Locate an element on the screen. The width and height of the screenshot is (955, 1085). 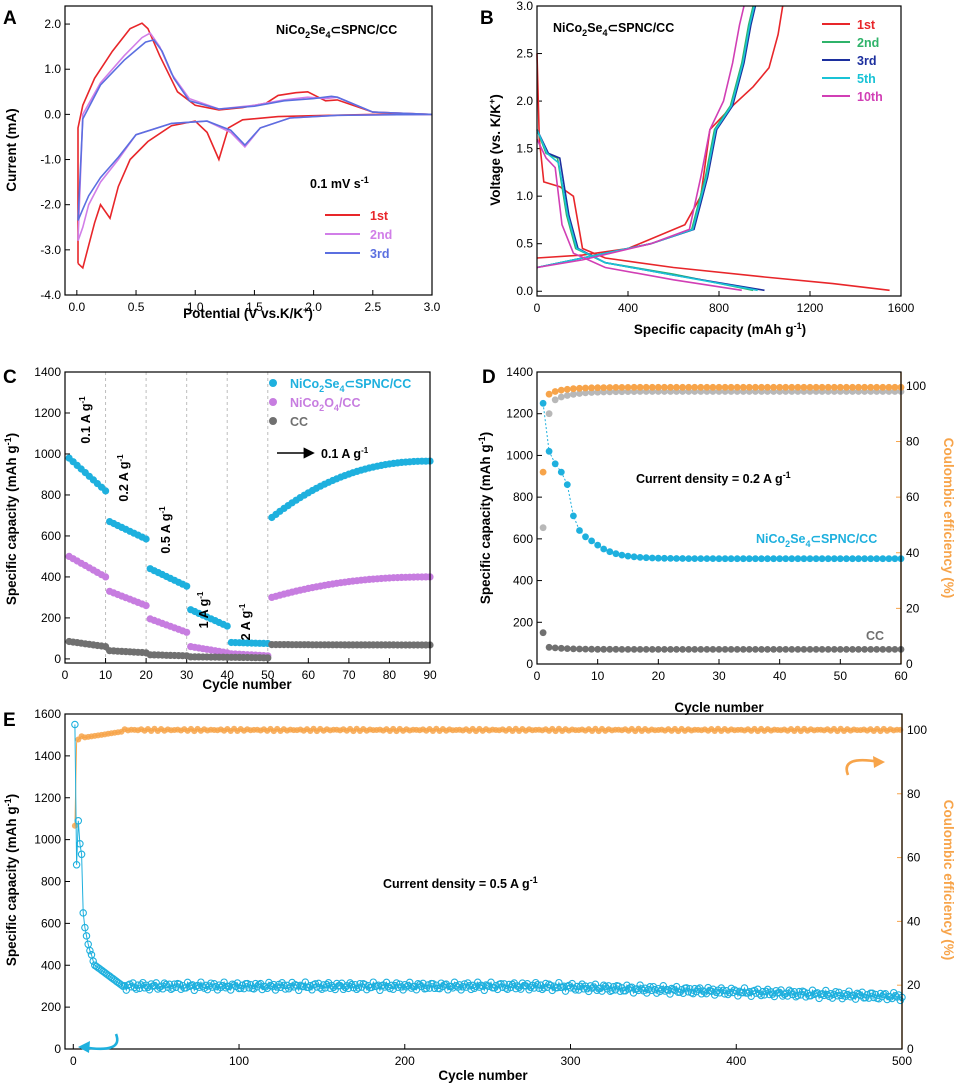
panel-letter-c: C is located at coordinates (10, 377).